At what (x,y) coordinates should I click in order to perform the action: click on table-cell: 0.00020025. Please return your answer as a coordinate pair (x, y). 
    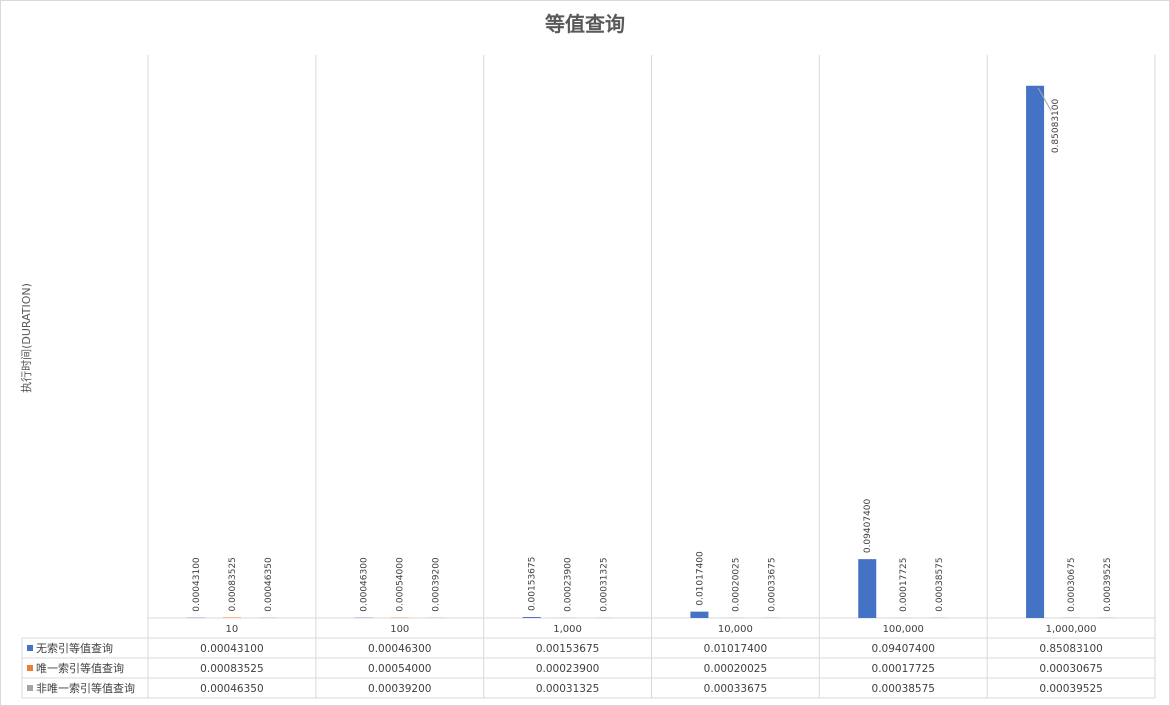
    Looking at the image, I should click on (735, 669).